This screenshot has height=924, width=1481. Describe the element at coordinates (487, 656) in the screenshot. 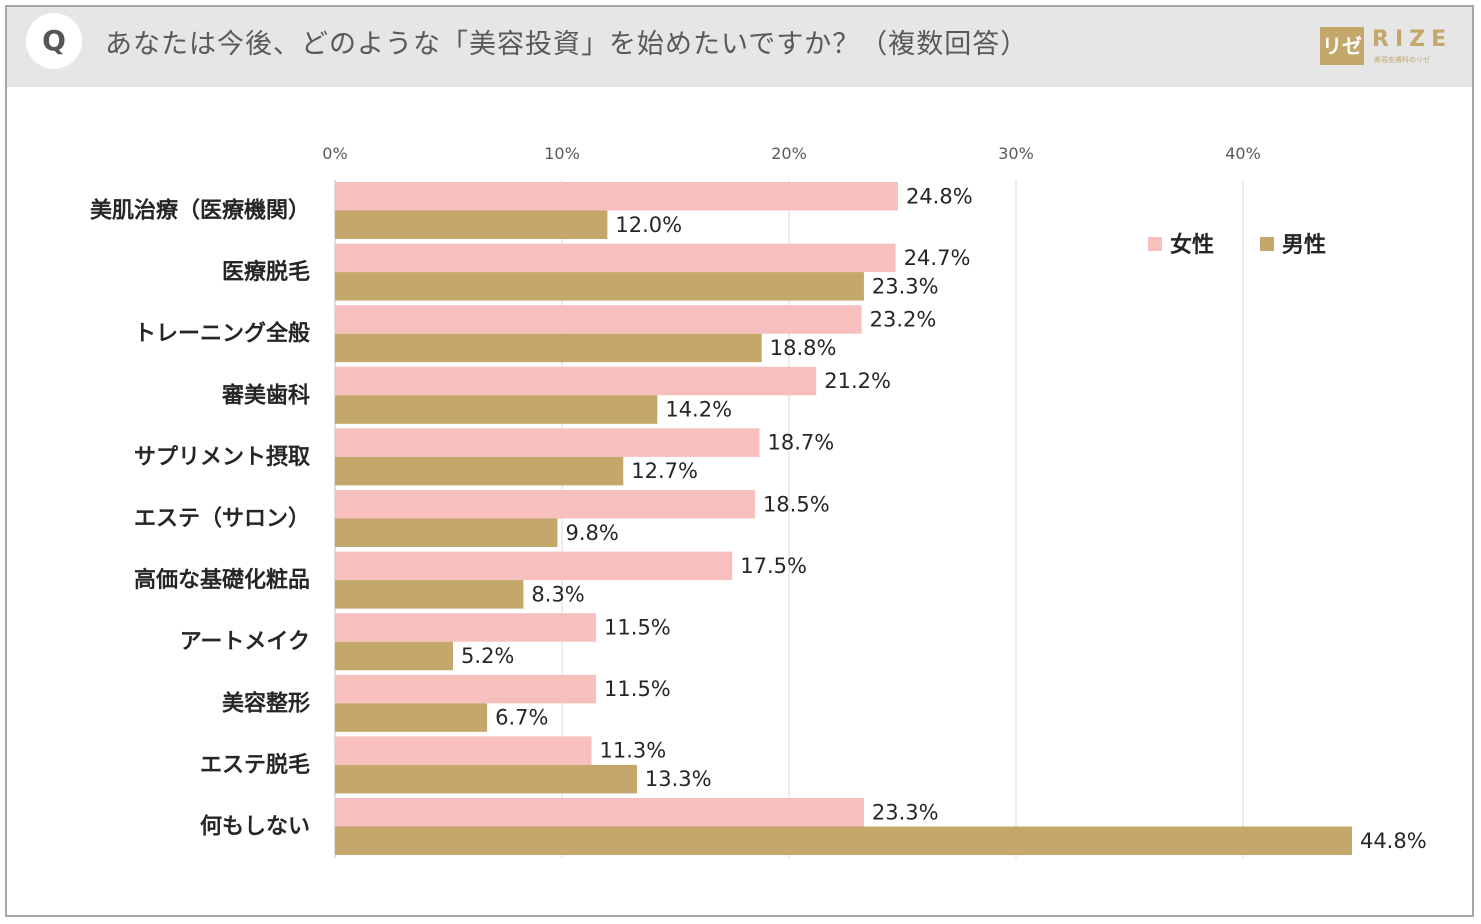

I see `data-label: 5.2%` at that location.